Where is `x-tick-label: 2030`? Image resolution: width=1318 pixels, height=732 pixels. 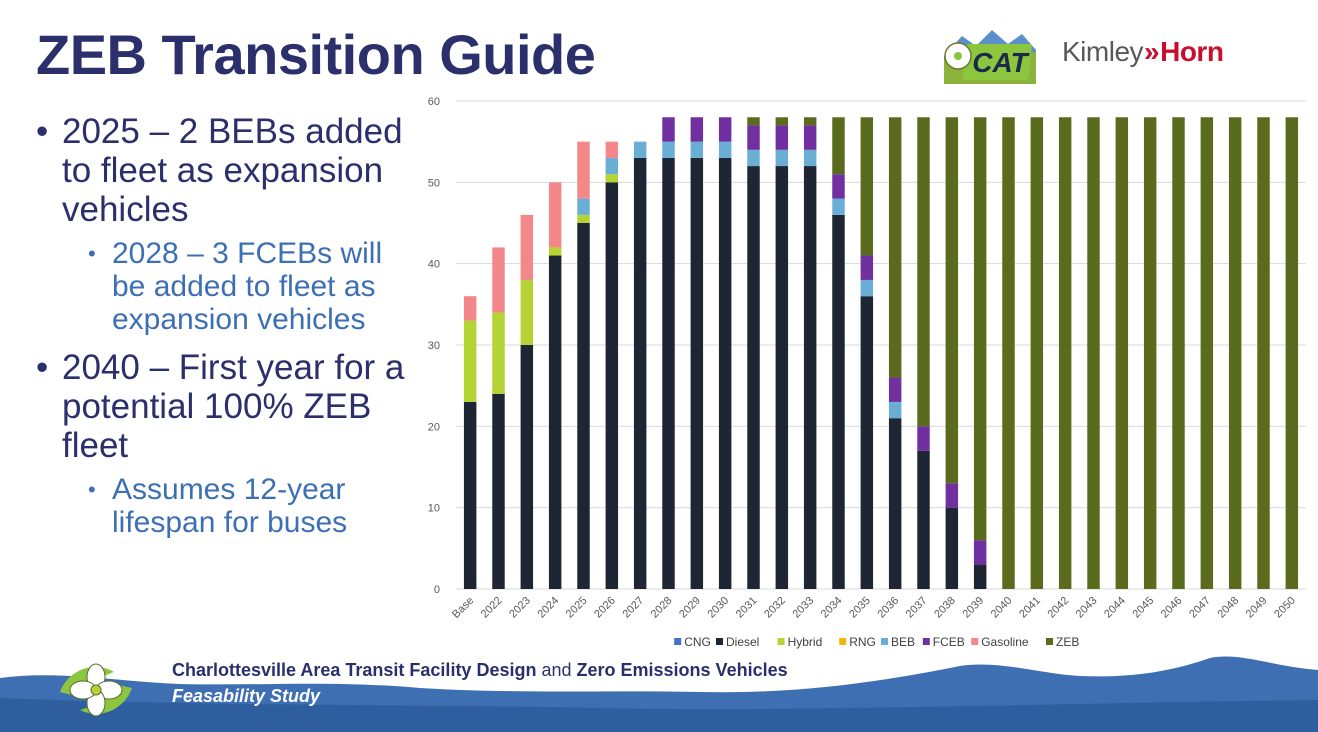 x-tick-label: 2030 is located at coordinates (718, 608).